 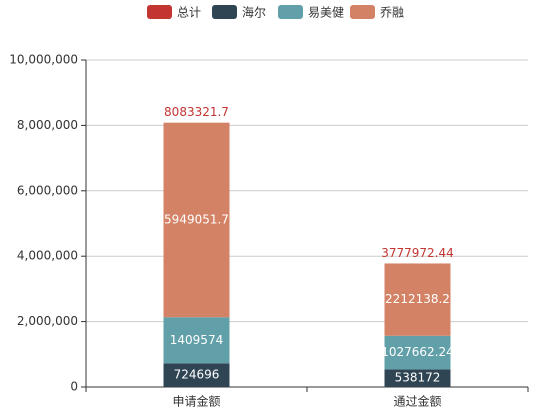 I want to click on legend-label: 乔融, so click(x=392, y=13).